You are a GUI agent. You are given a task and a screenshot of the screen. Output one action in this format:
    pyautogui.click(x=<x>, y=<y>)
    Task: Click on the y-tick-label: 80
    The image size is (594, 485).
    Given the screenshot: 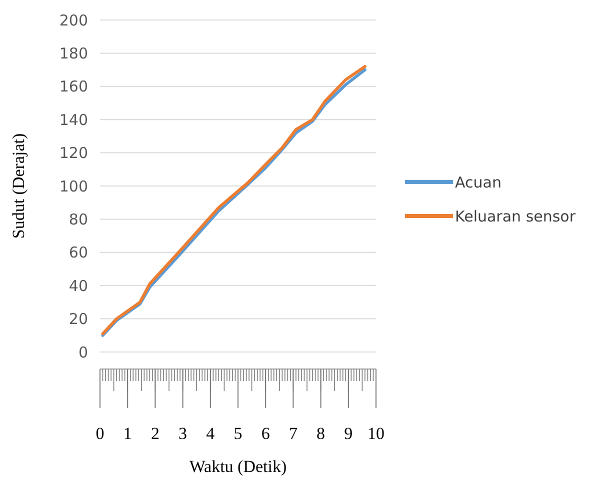 What is the action you would take?
    pyautogui.click(x=78, y=219)
    